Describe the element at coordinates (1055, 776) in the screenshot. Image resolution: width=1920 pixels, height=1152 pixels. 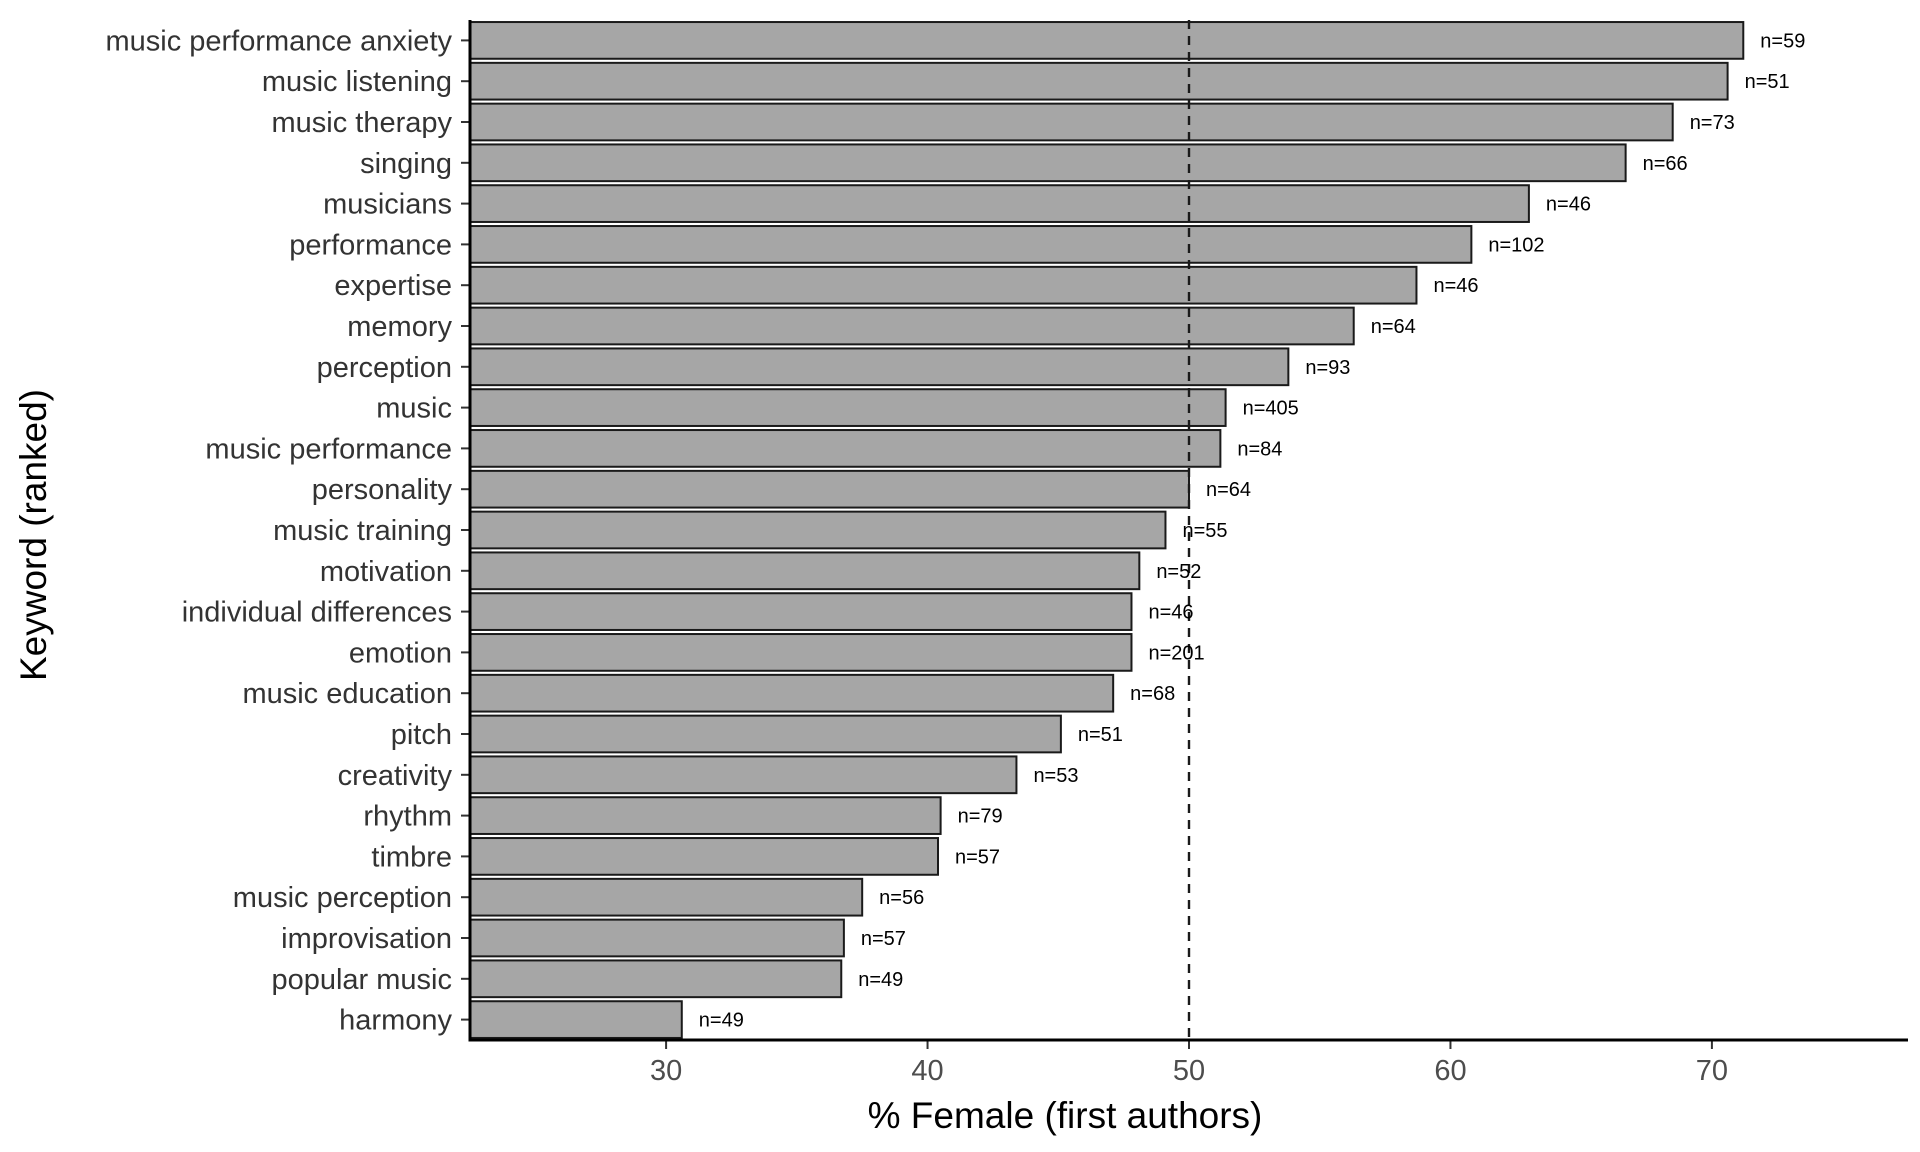
I see `count-label: n=53` at that location.